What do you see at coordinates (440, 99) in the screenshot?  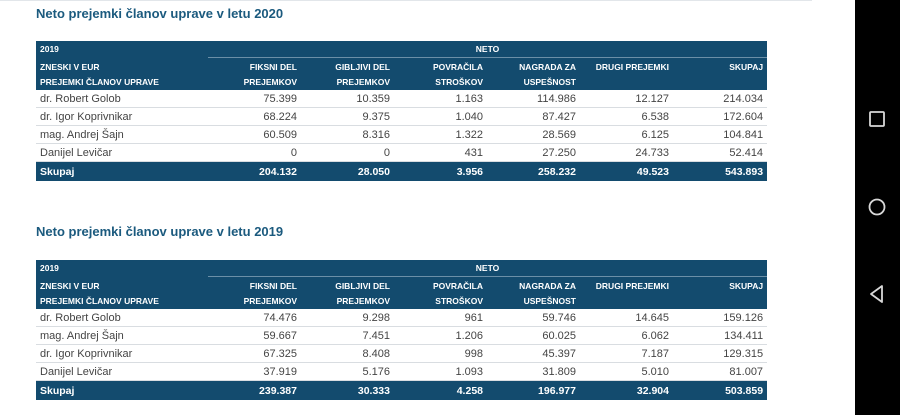 I see `value-cell: 1.163` at bounding box center [440, 99].